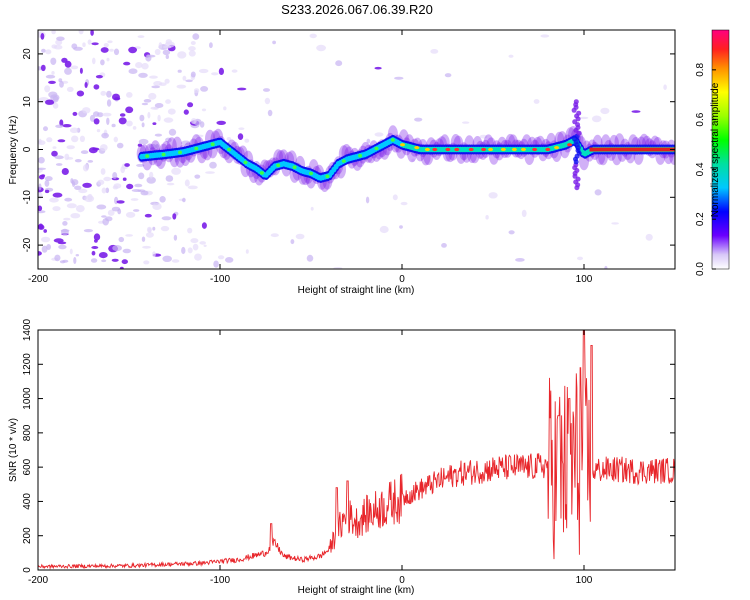 The width and height of the screenshot is (750, 600). What do you see at coordinates (700, 219) in the screenshot?
I see `colorbar-tick-label: 0.2` at bounding box center [700, 219].